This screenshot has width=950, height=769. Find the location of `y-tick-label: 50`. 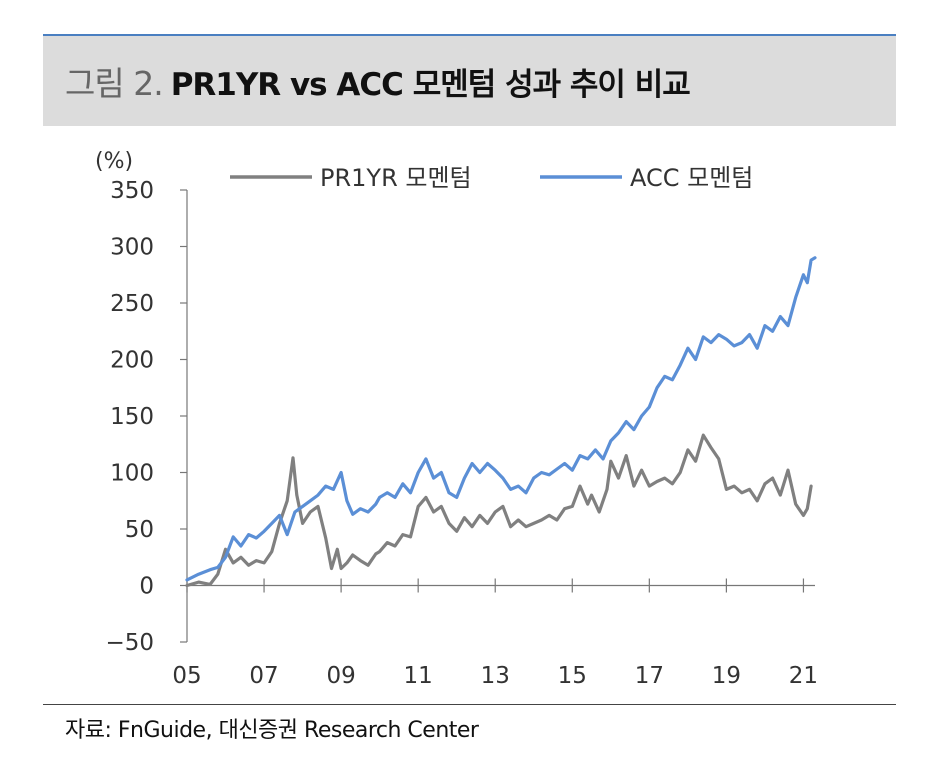

y-tick-label: 50 is located at coordinates (139, 530).